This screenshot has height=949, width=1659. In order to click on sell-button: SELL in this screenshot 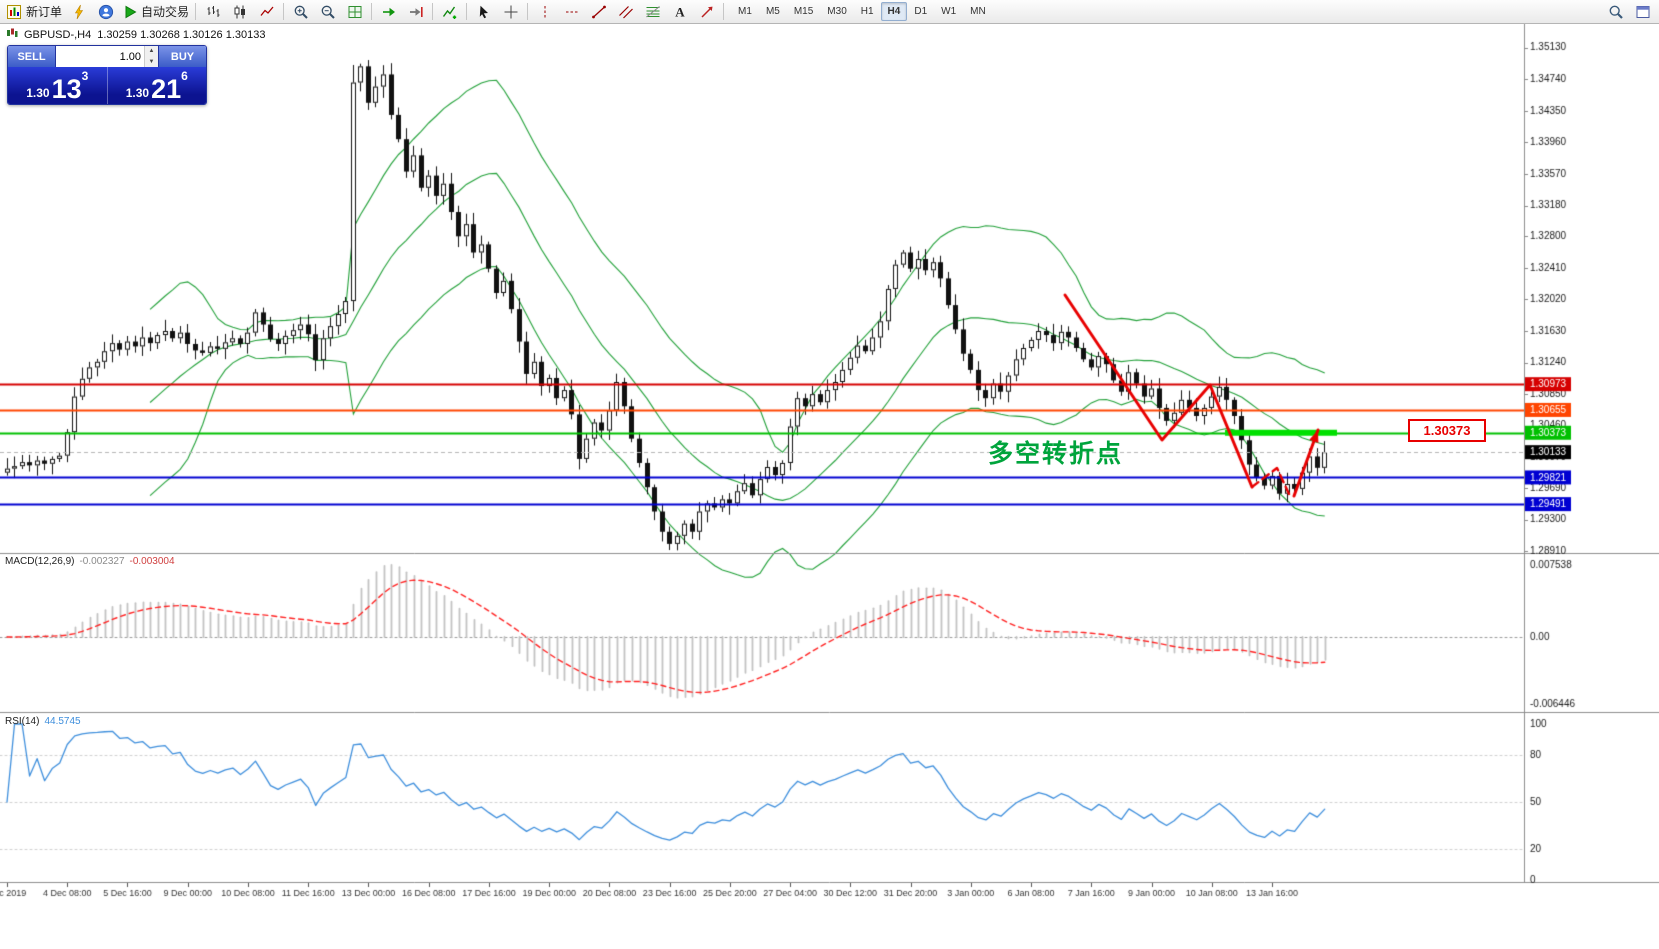, I will do `click(31, 56)`.